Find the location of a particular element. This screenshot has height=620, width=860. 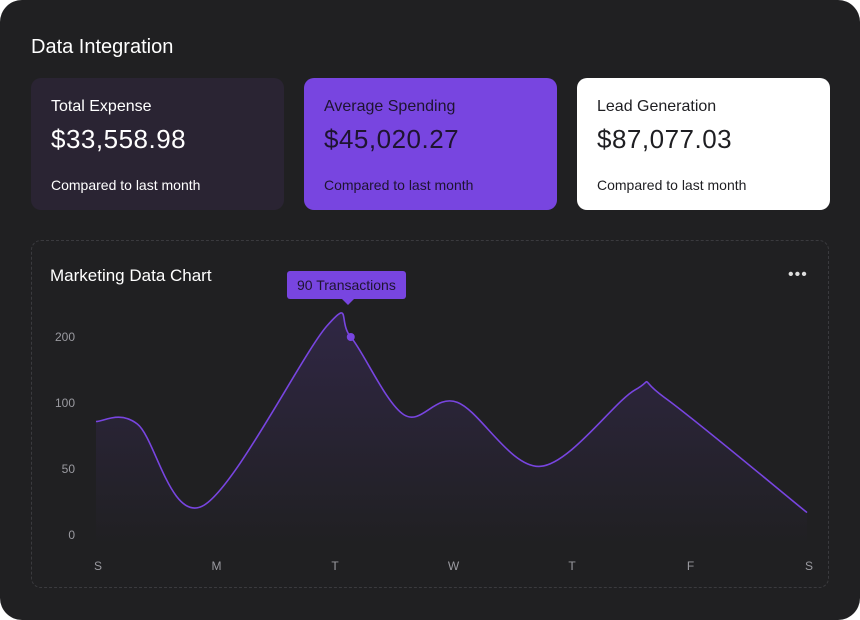

card-value: $87,077.03 is located at coordinates (665, 139).